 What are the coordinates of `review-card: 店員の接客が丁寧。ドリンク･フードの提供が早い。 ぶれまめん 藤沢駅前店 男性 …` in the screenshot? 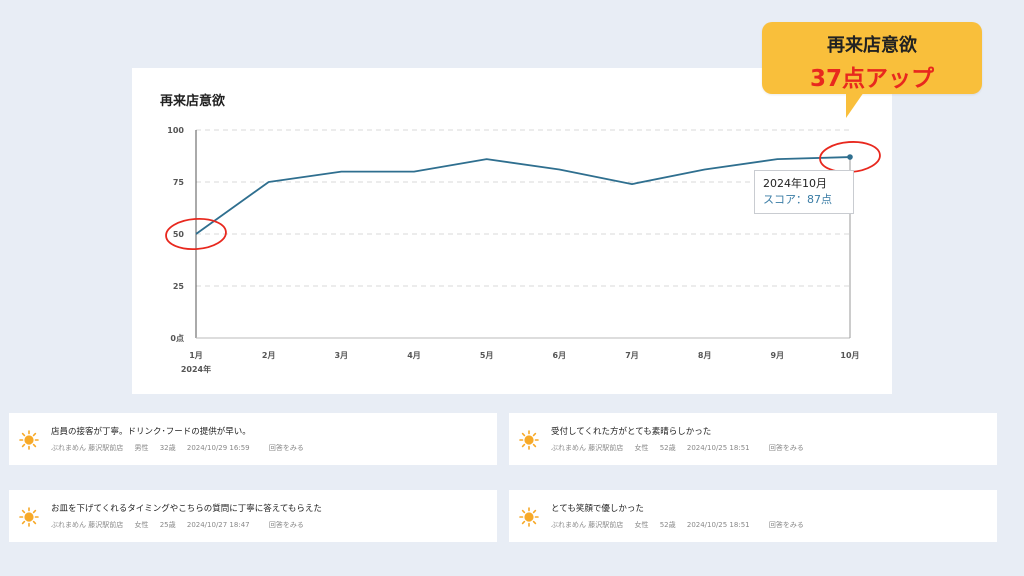 It's located at (253, 439).